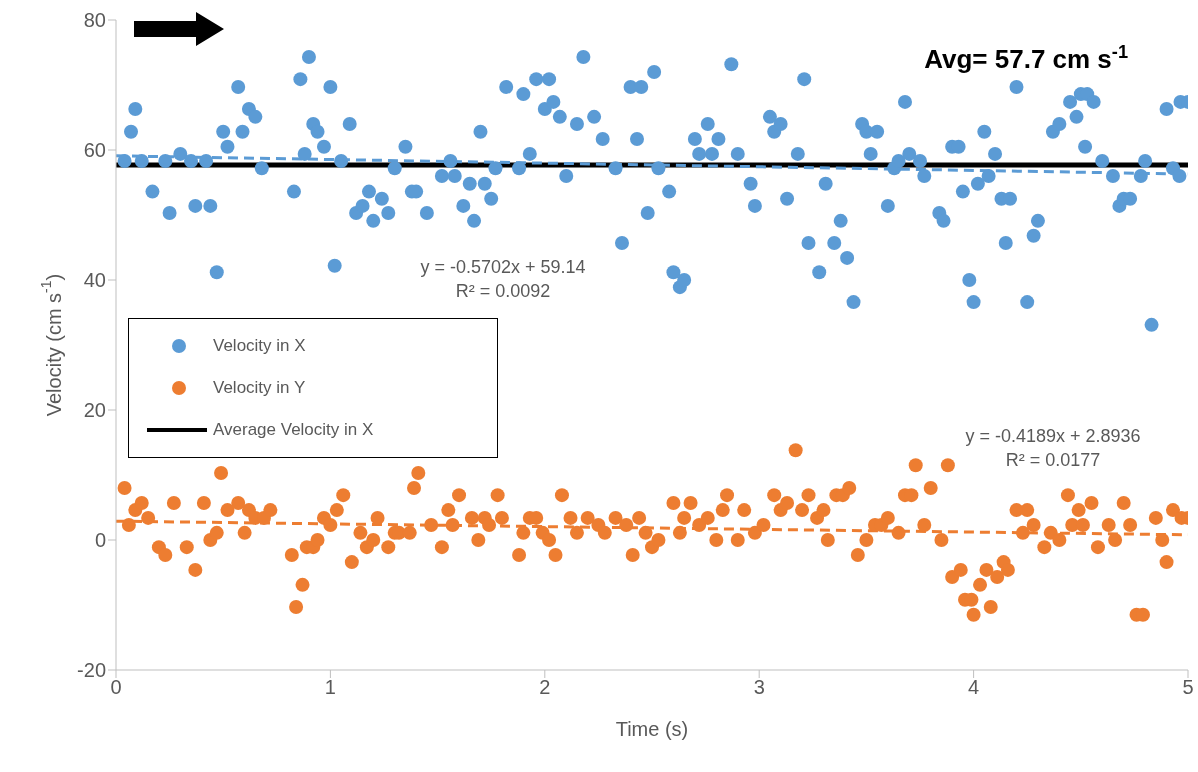 The height and width of the screenshot is (772, 1198). Describe the element at coordinates (116, 687) in the screenshot. I see `x-tick-label: 0` at that location.